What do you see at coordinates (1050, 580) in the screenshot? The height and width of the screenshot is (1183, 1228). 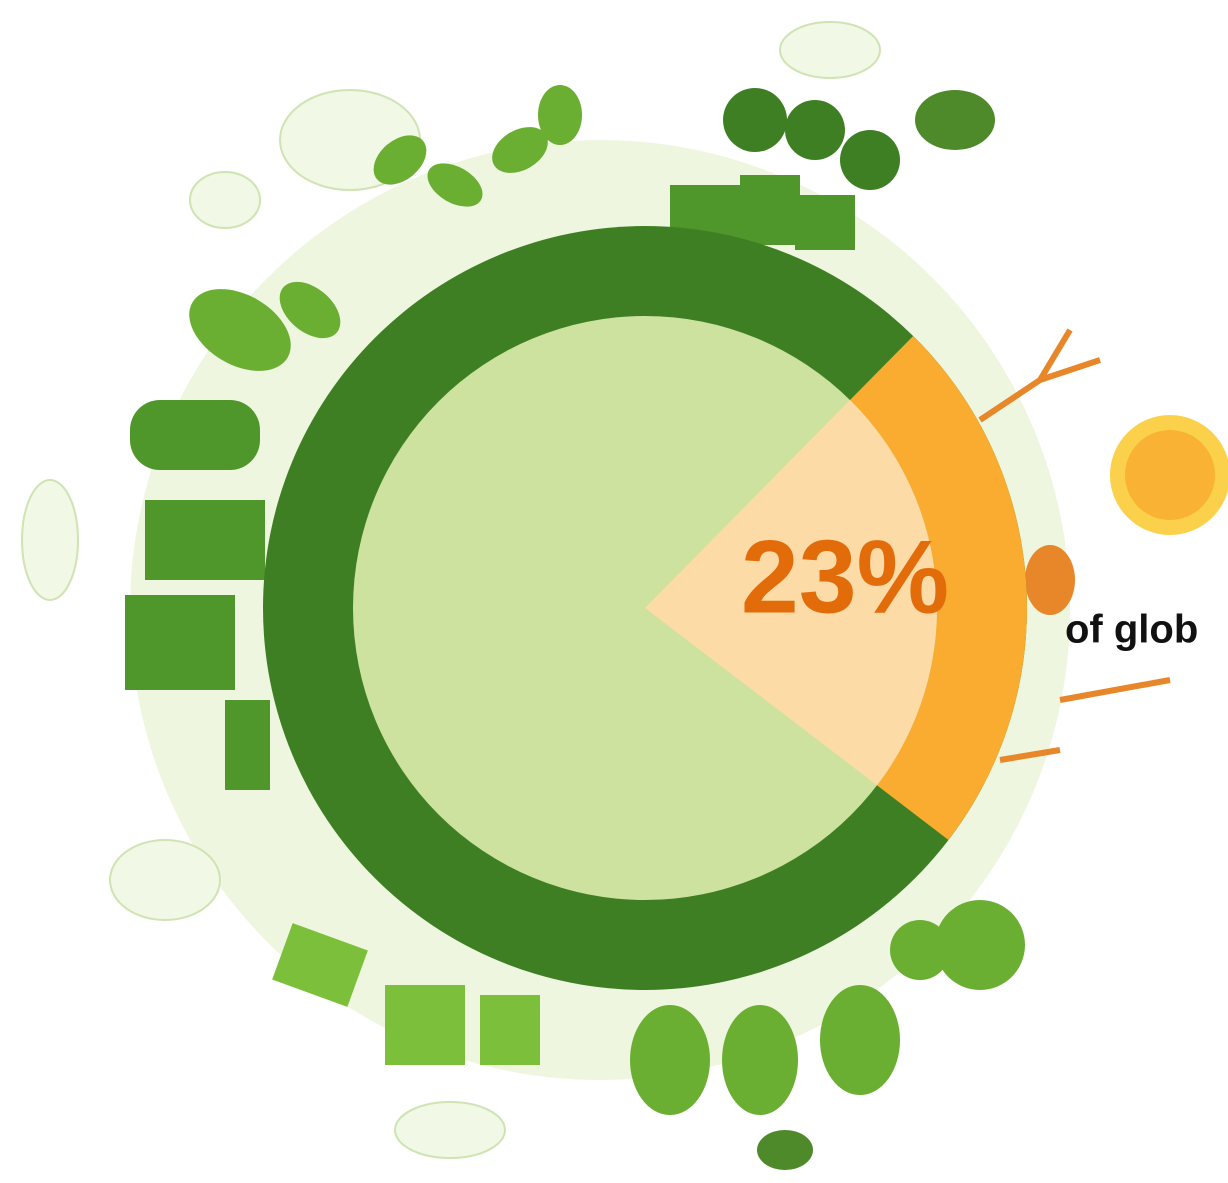 I see `dry-bush` at bounding box center [1050, 580].